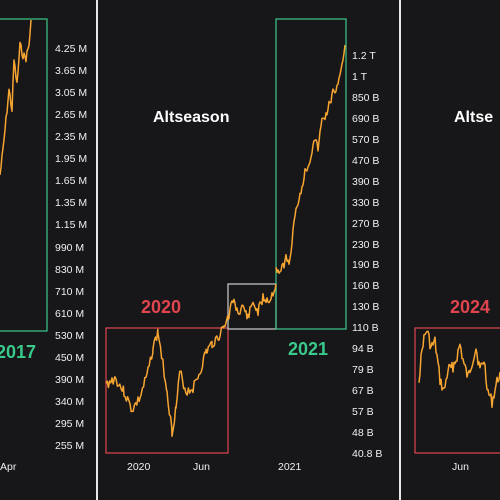 The height and width of the screenshot is (500, 500). Describe the element at coordinates (71, 49) in the screenshot. I see `y-tick-label: 4.25 M` at that location.